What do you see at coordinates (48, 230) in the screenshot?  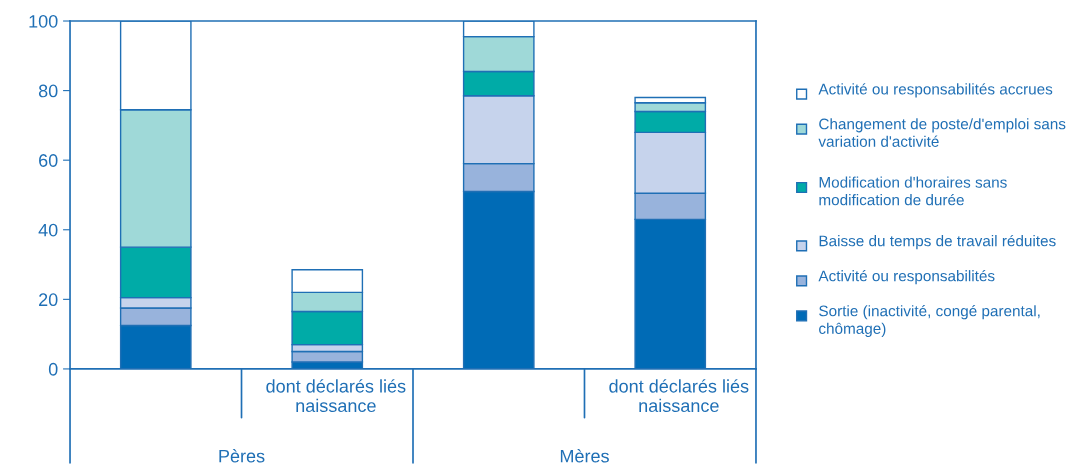 I see `y-tick-label: 40` at bounding box center [48, 230].